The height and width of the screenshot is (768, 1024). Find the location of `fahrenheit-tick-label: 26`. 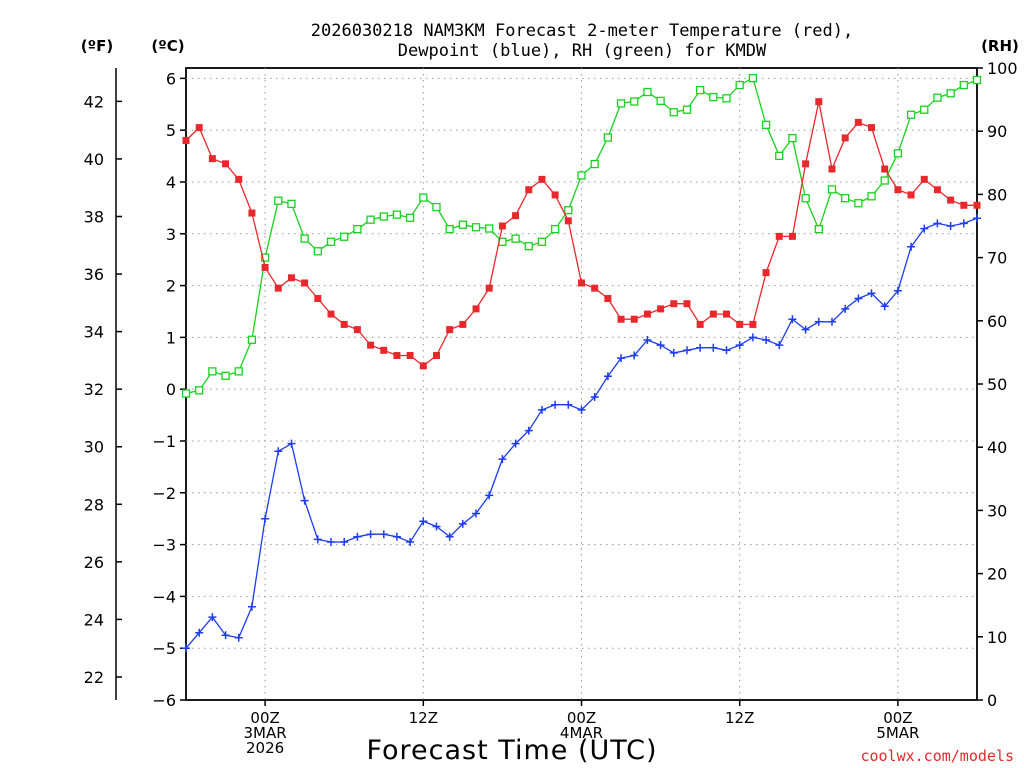

fahrenheit-tick-label: 26 is located at coordinates (94, 562).